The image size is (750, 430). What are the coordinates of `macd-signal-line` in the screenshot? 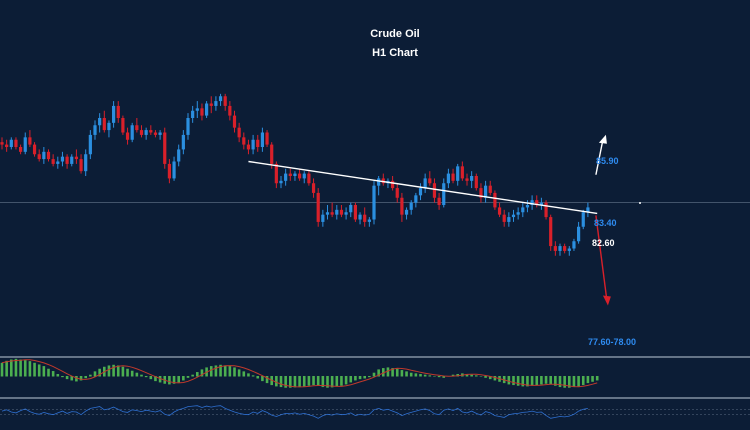 It's located at (299, 373).